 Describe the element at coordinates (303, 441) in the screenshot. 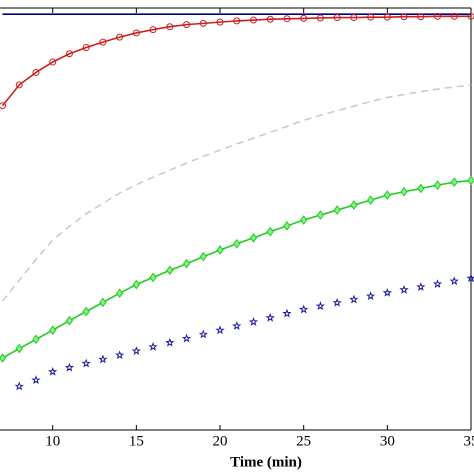

I see `x-tick-label: 25` at that location.